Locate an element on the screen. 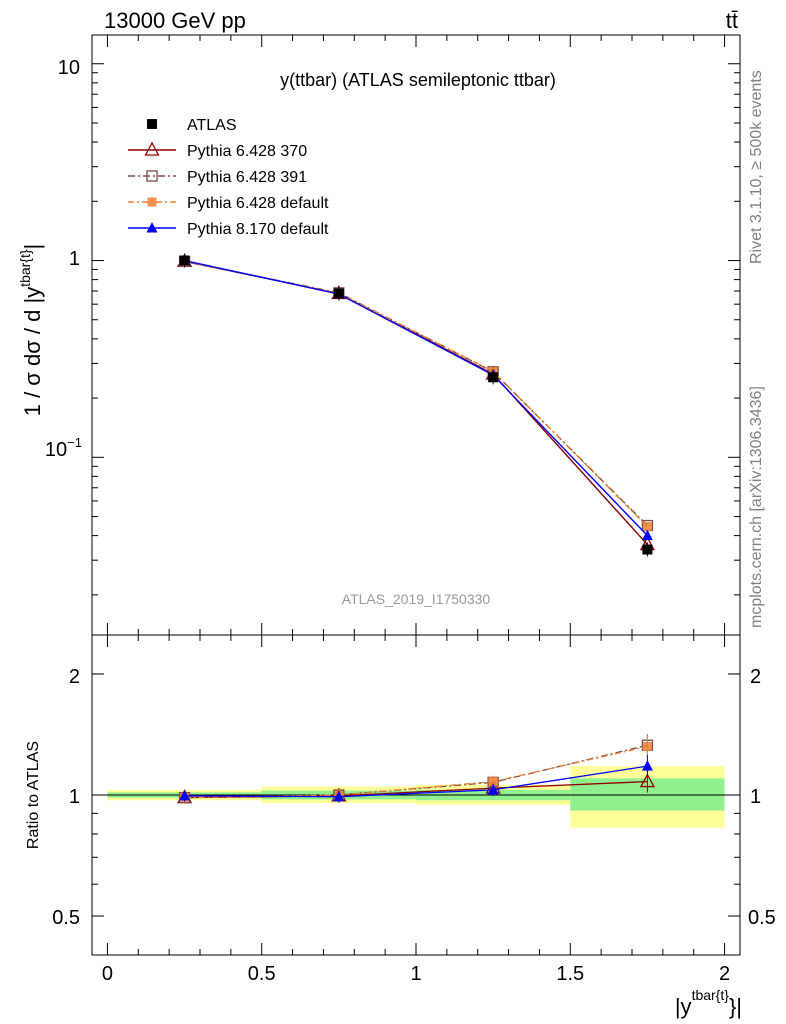 This screenshot has width=786, height=1024. x-axis-label: |ytbar{t}}| is located at coordinates (708, 1003).